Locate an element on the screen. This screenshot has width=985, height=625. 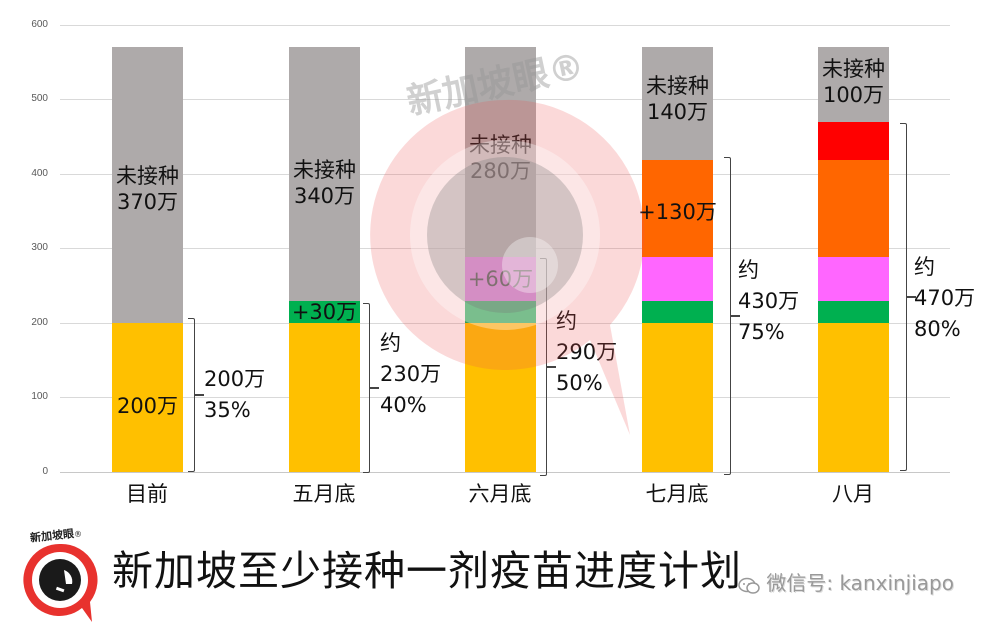
x-label-end-june: 六月底 is located at coordinates (500, 494).